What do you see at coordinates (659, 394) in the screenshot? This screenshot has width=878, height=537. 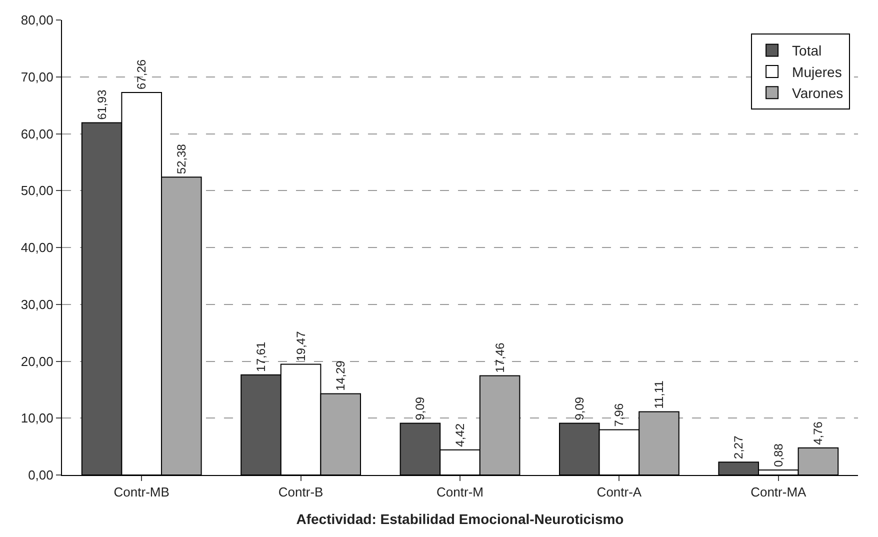 I see `data-label: 11,11` at bounding box center [659, 394].